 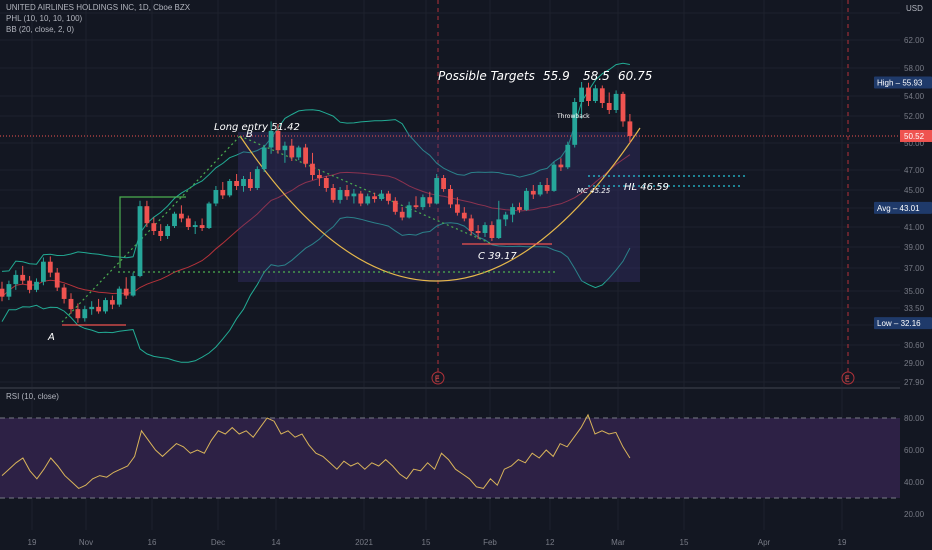 I want to click on point-b-label: B, so click(x=249, y=134).